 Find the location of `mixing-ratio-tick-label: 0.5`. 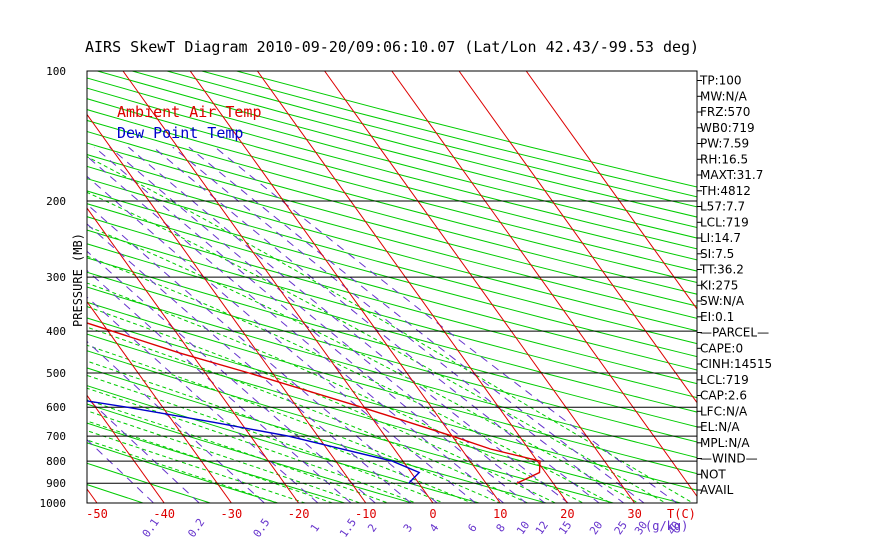

mixing-ratio-tick-label: 0.5 is located at coordinates (262, 528).